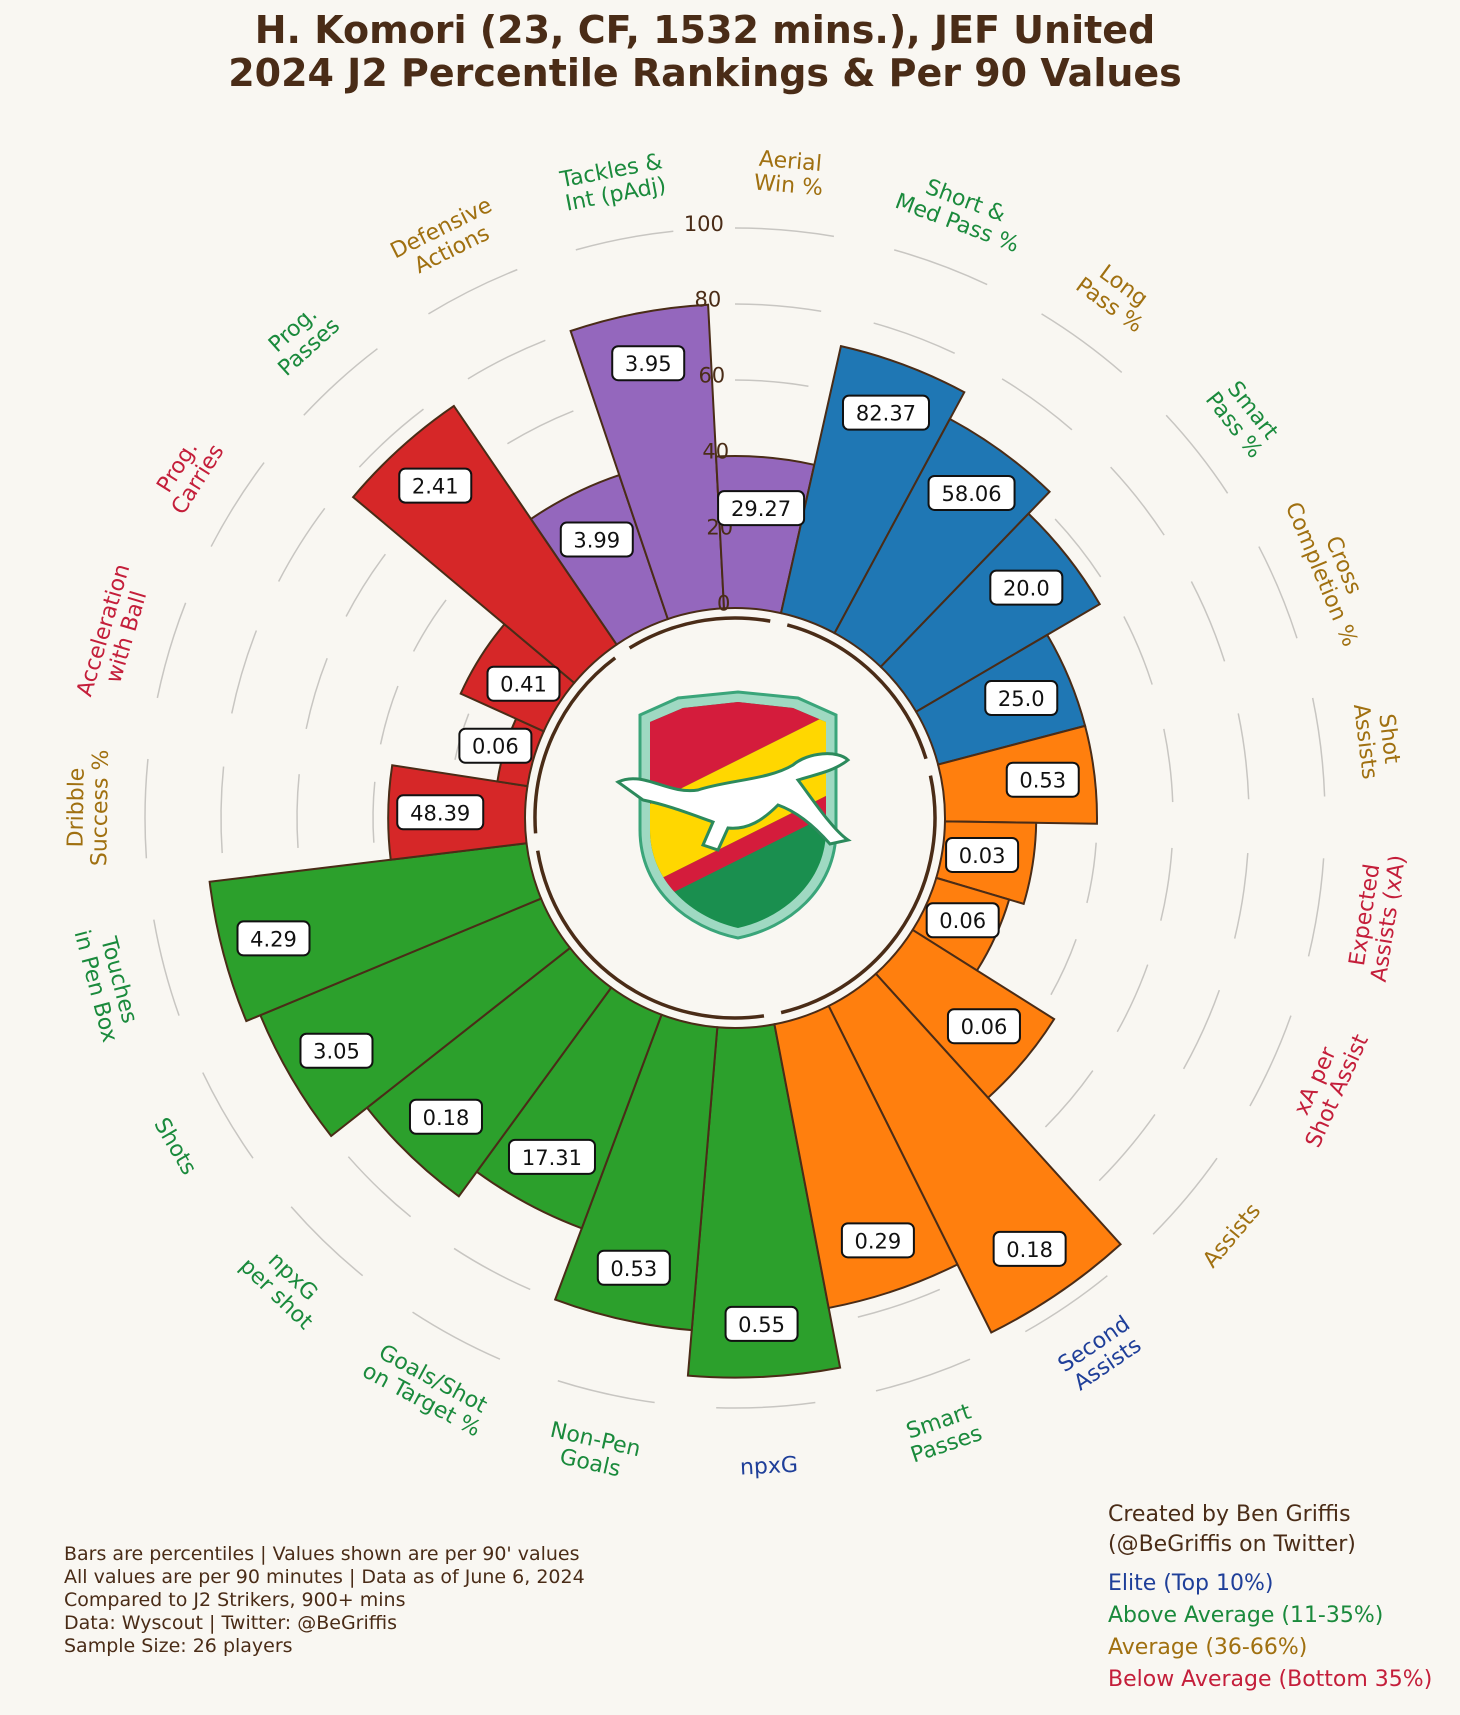  What do you see at coordinates (100, 807) in the screenshot?
I see `category-label-line: Success %` at bounding box center [100, 807].